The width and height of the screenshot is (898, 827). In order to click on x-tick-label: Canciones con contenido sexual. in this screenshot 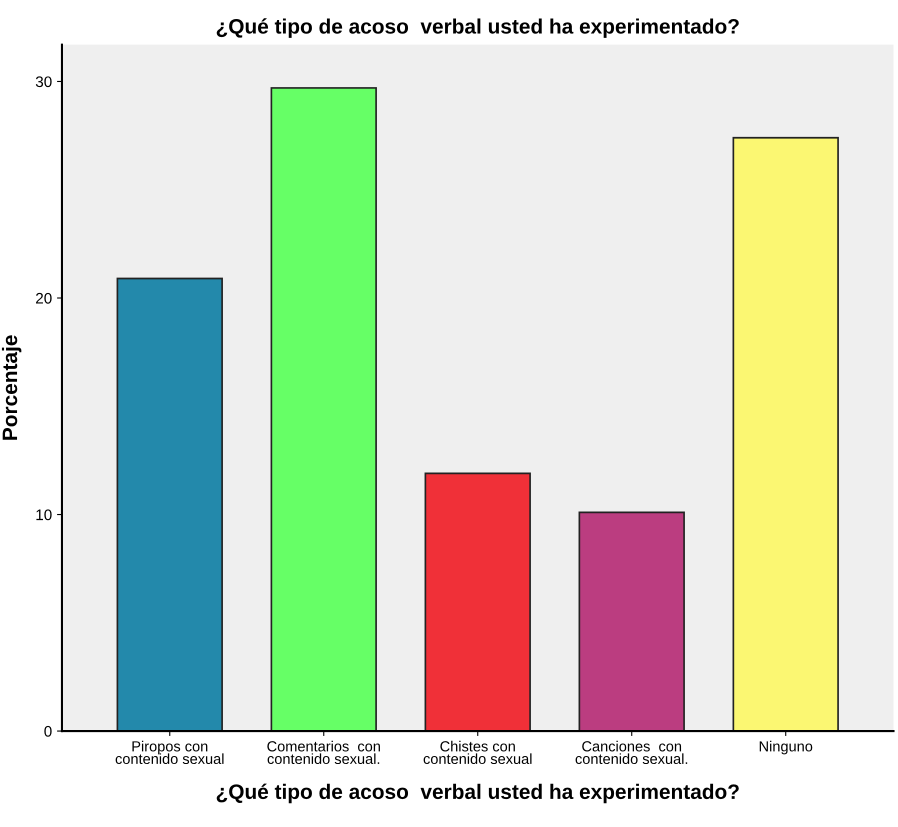, I will do `click(632, 752)`.